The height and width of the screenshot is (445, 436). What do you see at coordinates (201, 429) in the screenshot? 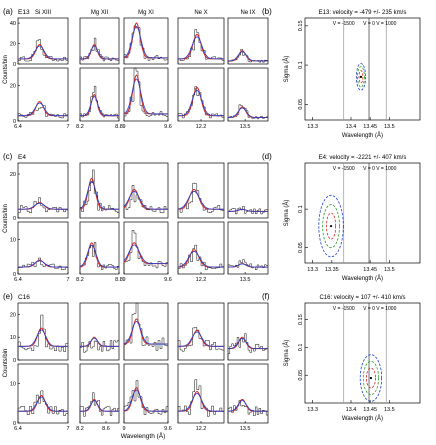
I see `x-tick-label: 12.2` at bounding box center [201, 429].